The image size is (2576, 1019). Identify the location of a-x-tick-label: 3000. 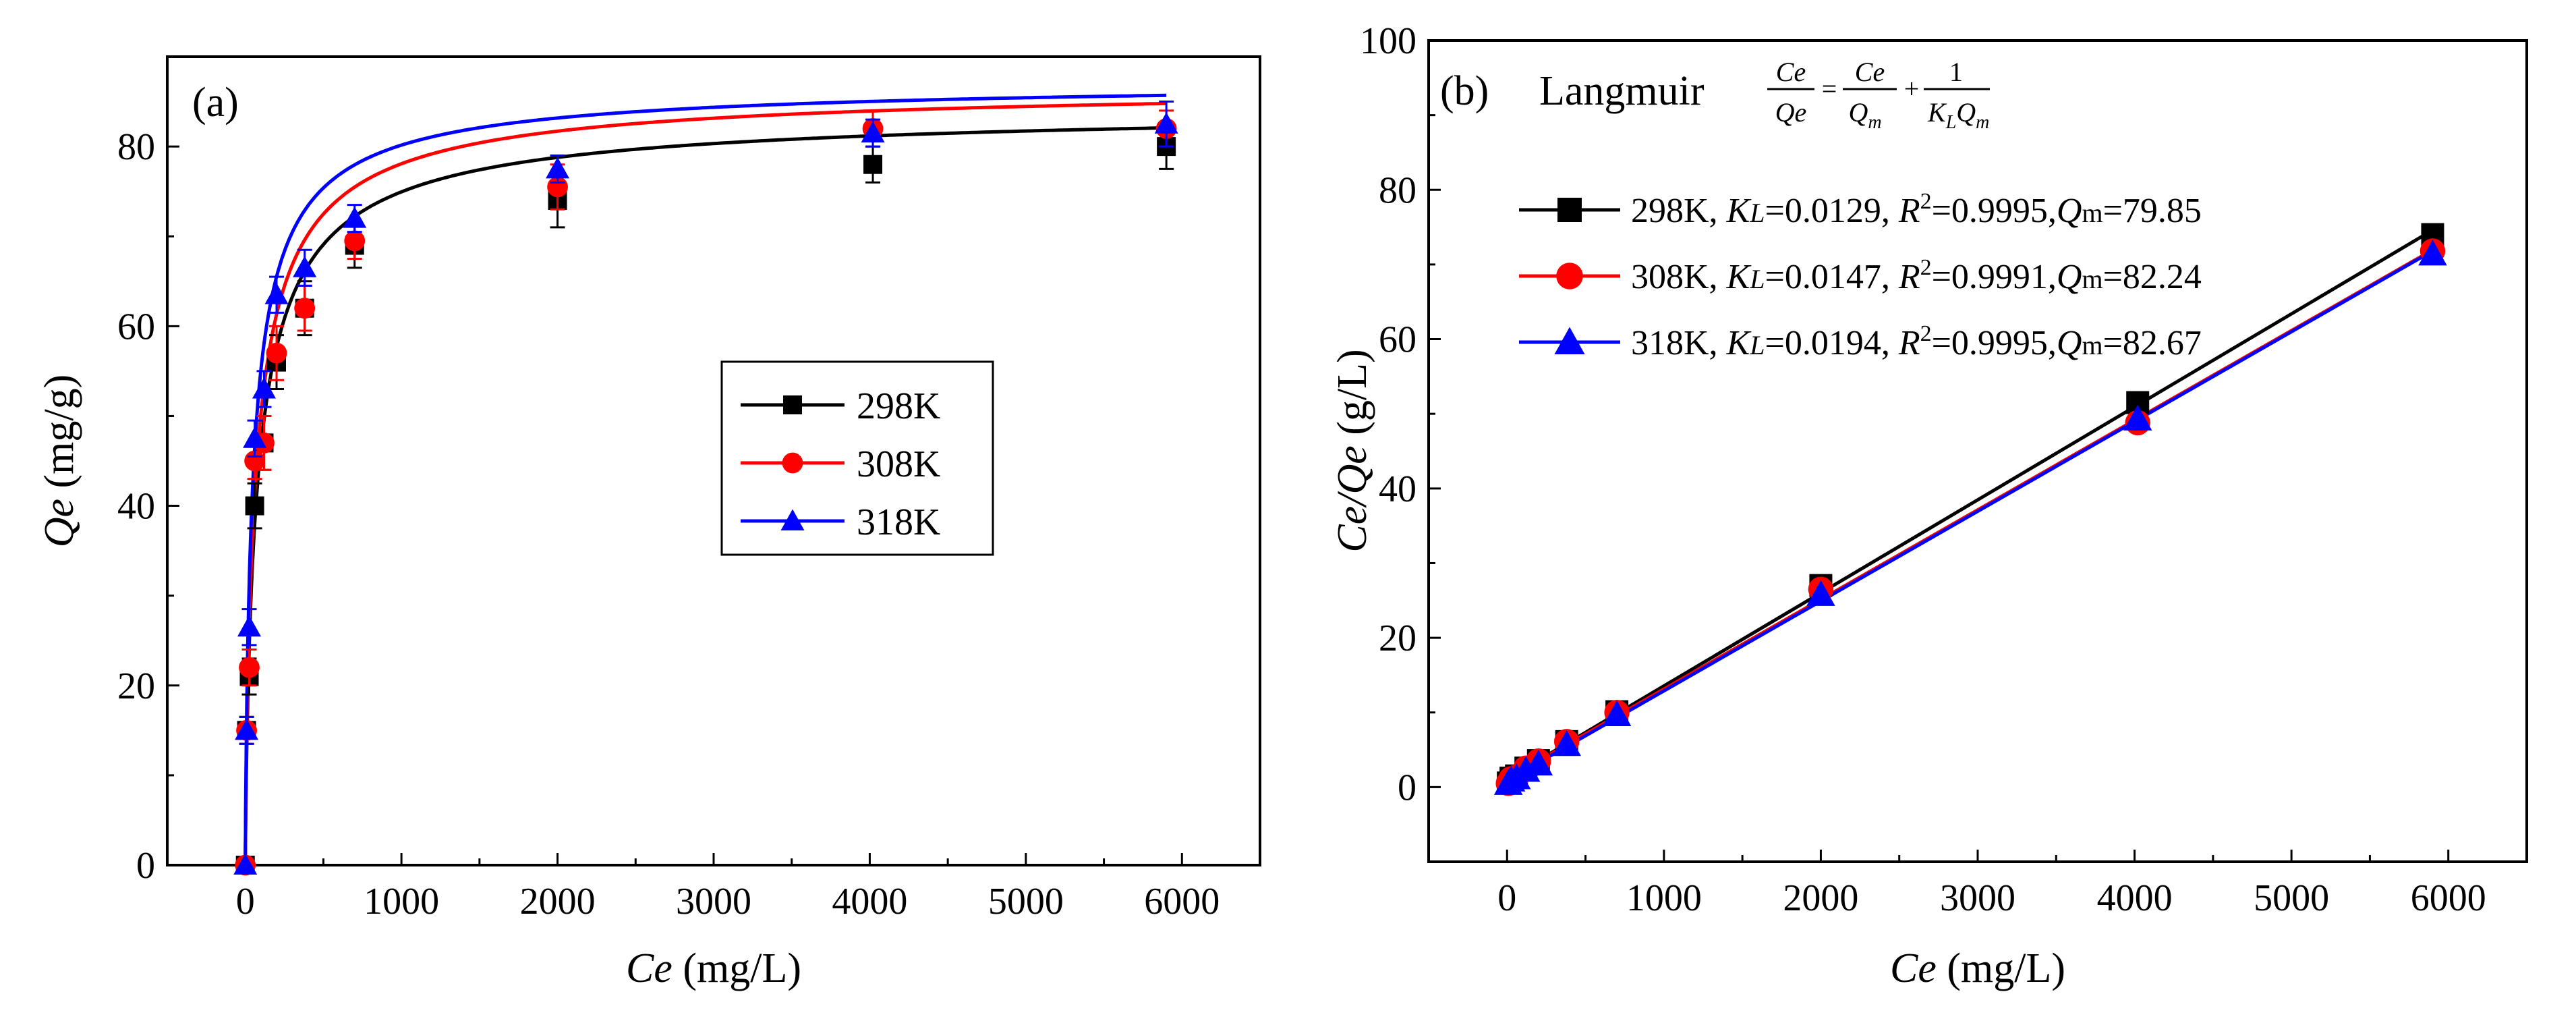
(713, 901).